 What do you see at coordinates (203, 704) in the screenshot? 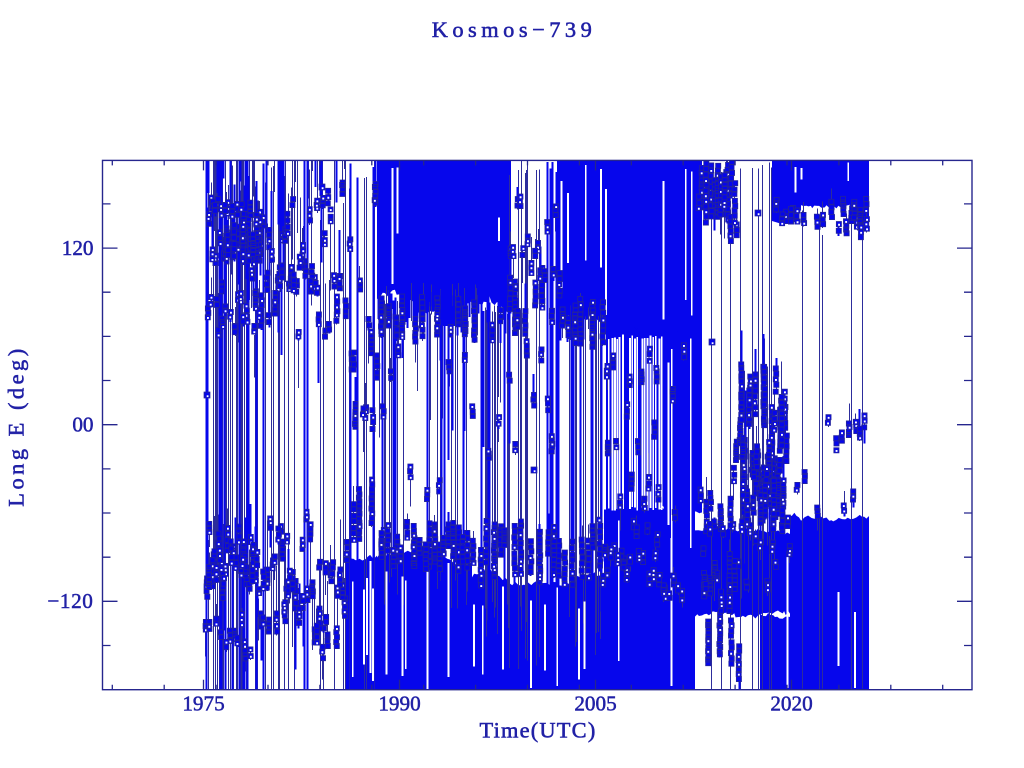
I see `svg-text: 1975` at bounding box center [203, 704].